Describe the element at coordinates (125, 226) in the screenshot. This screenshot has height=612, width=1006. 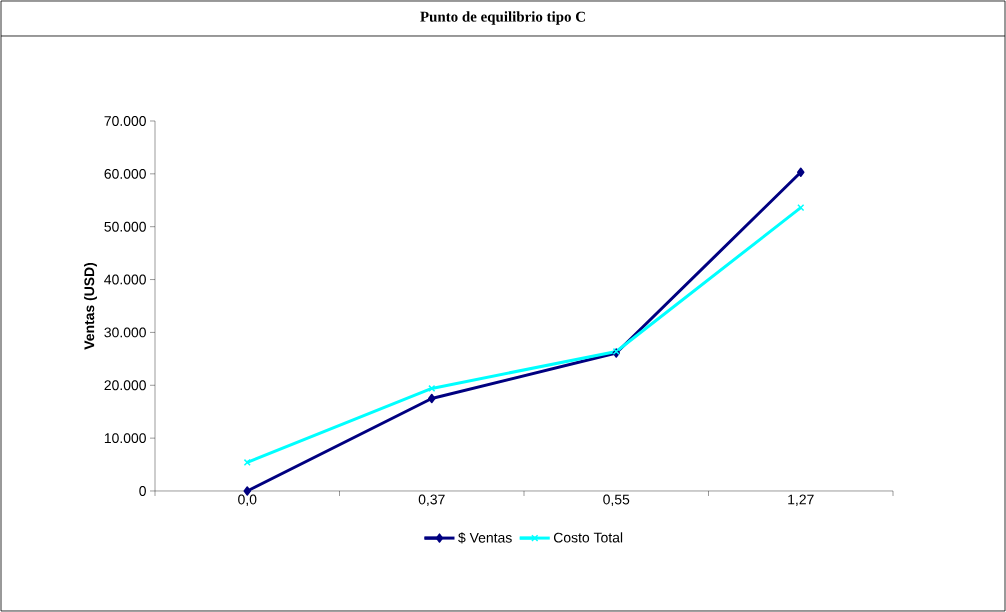
I see `y-tick-label: 50.000` at that location.